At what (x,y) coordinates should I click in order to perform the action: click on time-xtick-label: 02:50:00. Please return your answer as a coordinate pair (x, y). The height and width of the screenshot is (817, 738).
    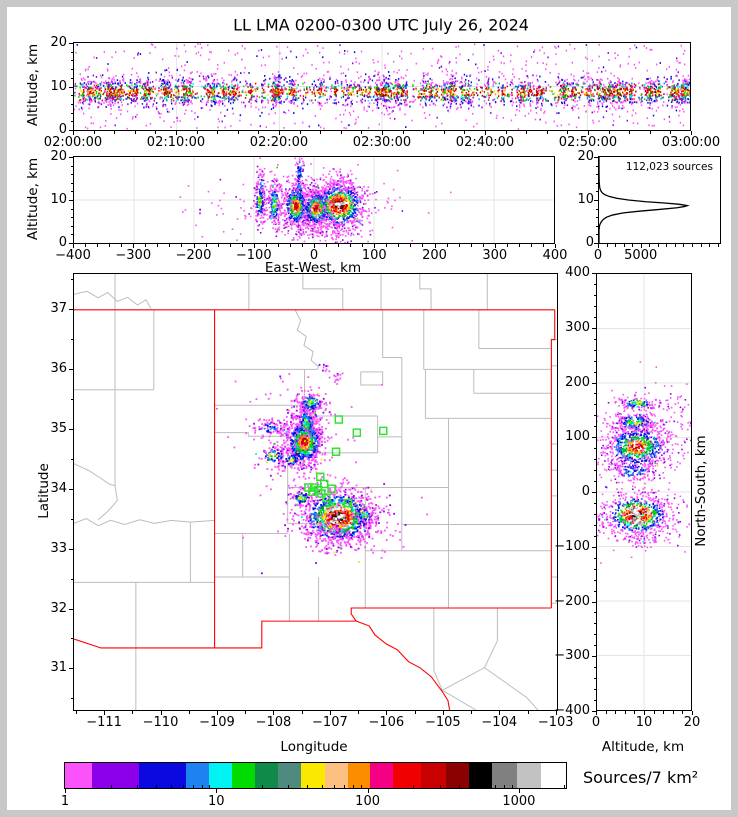
    Looking at the image, I should click on (588, 142).